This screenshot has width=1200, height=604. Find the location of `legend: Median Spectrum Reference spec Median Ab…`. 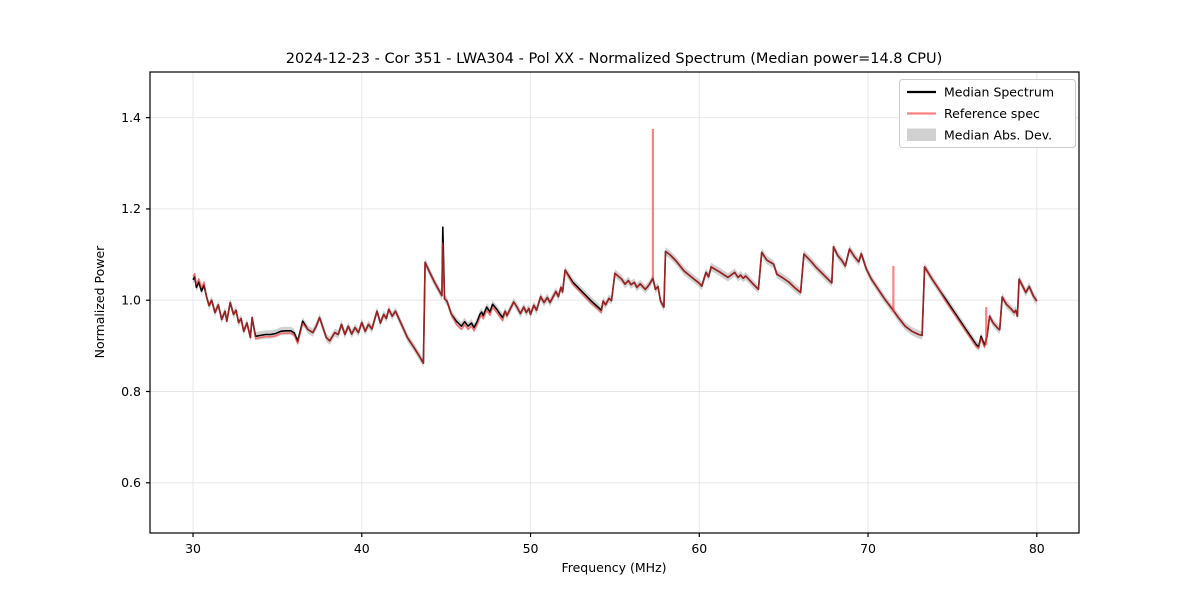

legend: Median Spectrum Reference spec Median Ab… is located at coordinates (987, 113).